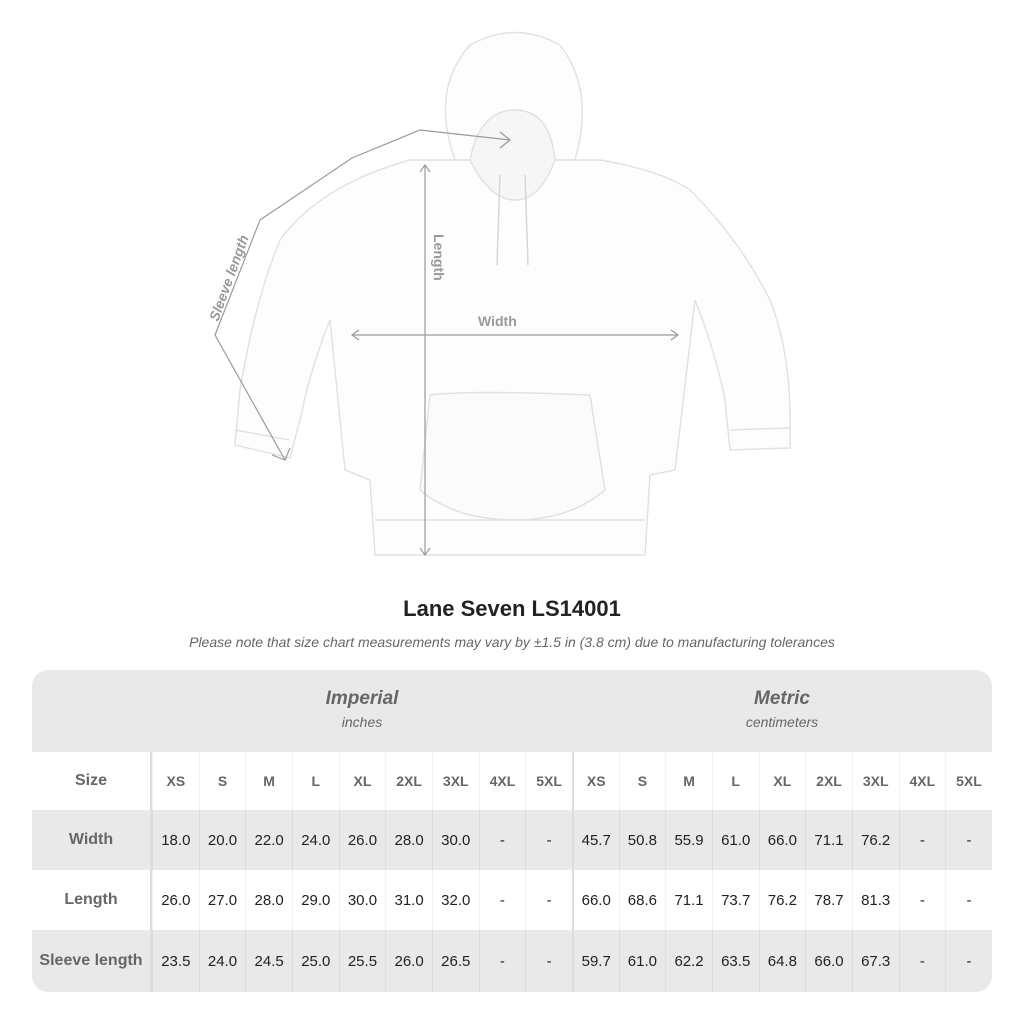 This screenshot has height=1024, width=1024. What do you see at coordinates (315, 900) in the screenshot?
I see `value-cell: 29.0` at bounding box center [315, 900].